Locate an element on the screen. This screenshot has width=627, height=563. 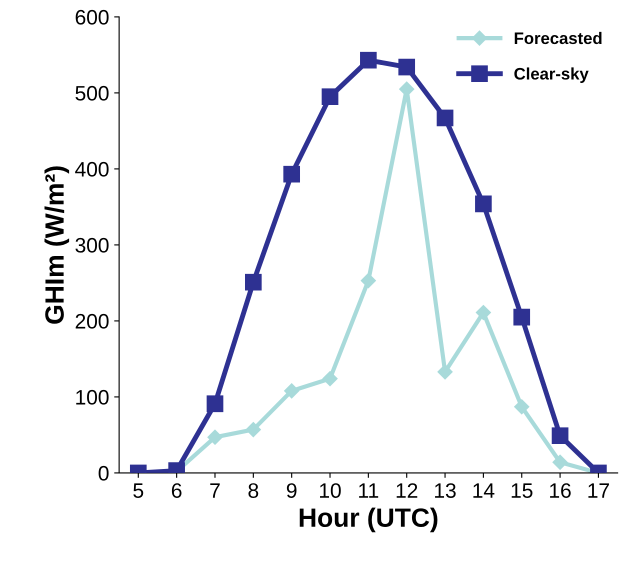
x-tick-label: 5 is located at coordinates (138, 490).